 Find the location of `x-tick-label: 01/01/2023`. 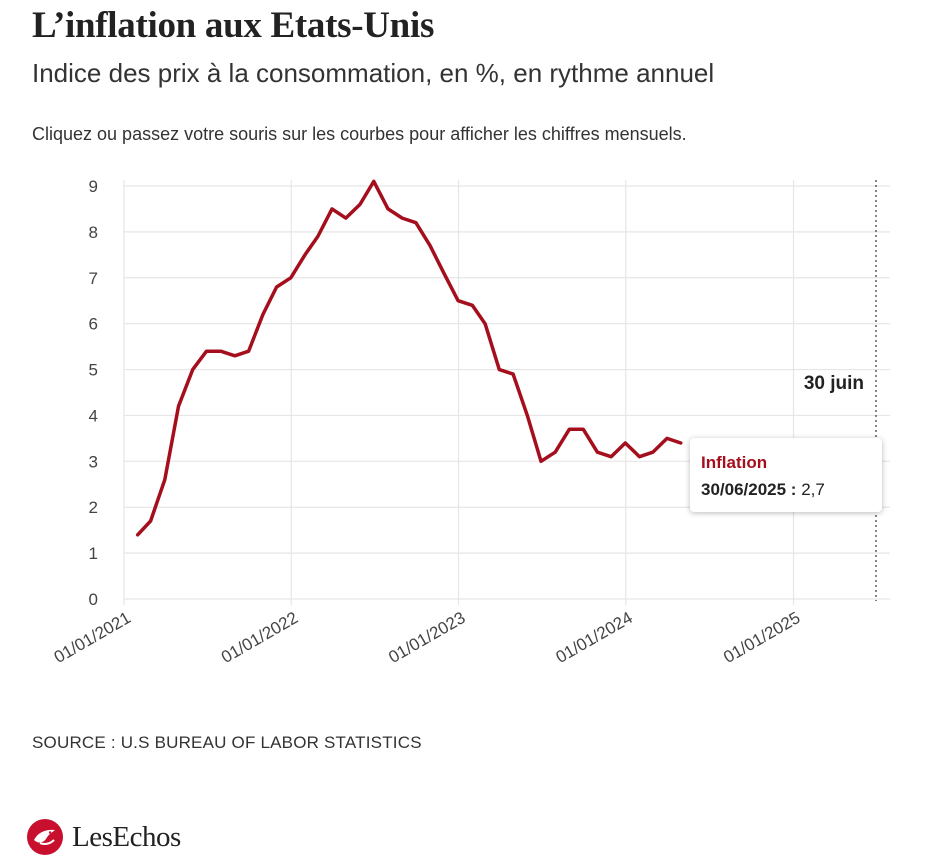

x-tick-label: 01/01/2023 is located at coordinates (426, 637).